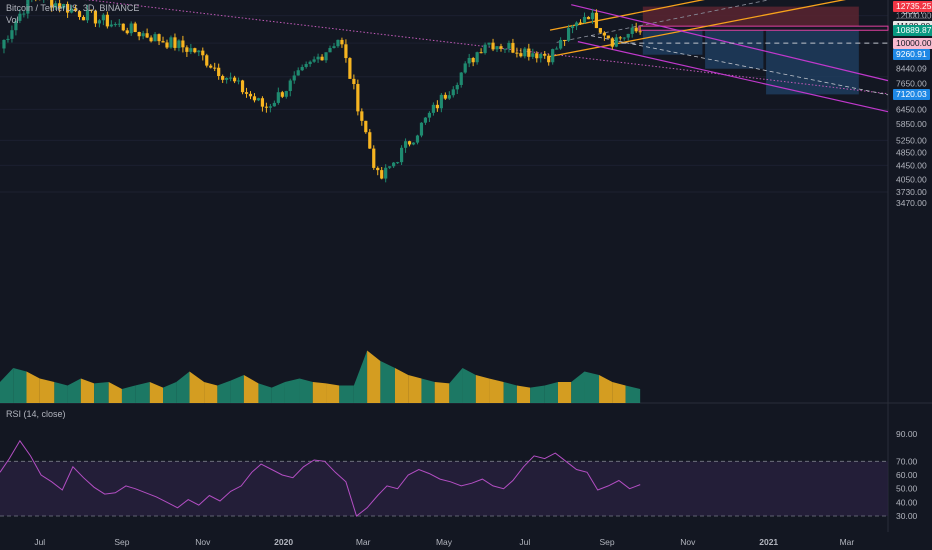 Image resolution: width=932 pixels, height=550 pixels. What do you see at coordinates (914, 16) in the screenshot?
I see `price-tick-label: 12000.00` at bounding box center [914, 16].